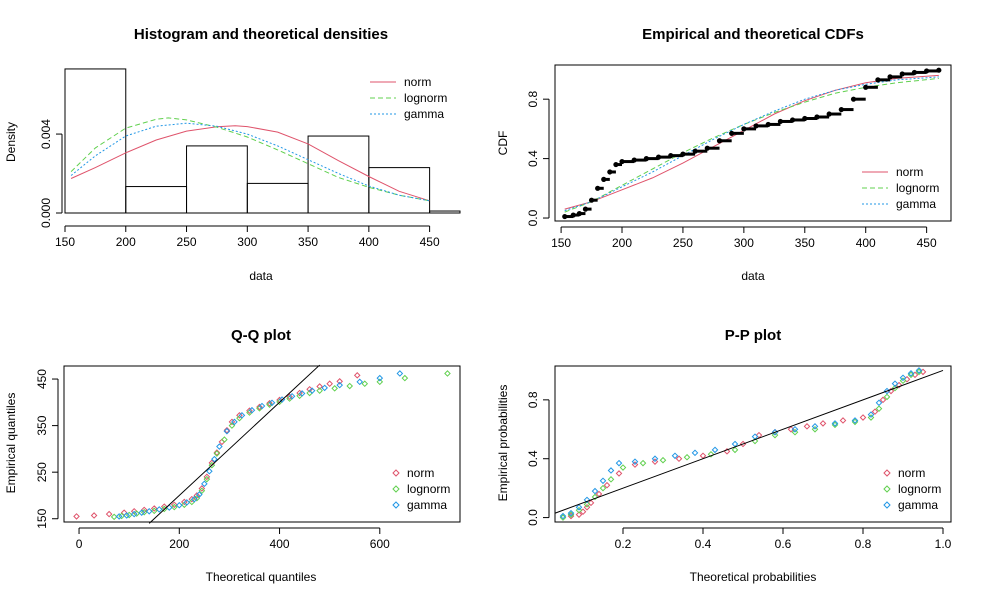 The width and height of the screenshot is (985, 601). Describe the element at coordinates (234, 444) in the screenshot. I see `qq-reference-line` at that location.